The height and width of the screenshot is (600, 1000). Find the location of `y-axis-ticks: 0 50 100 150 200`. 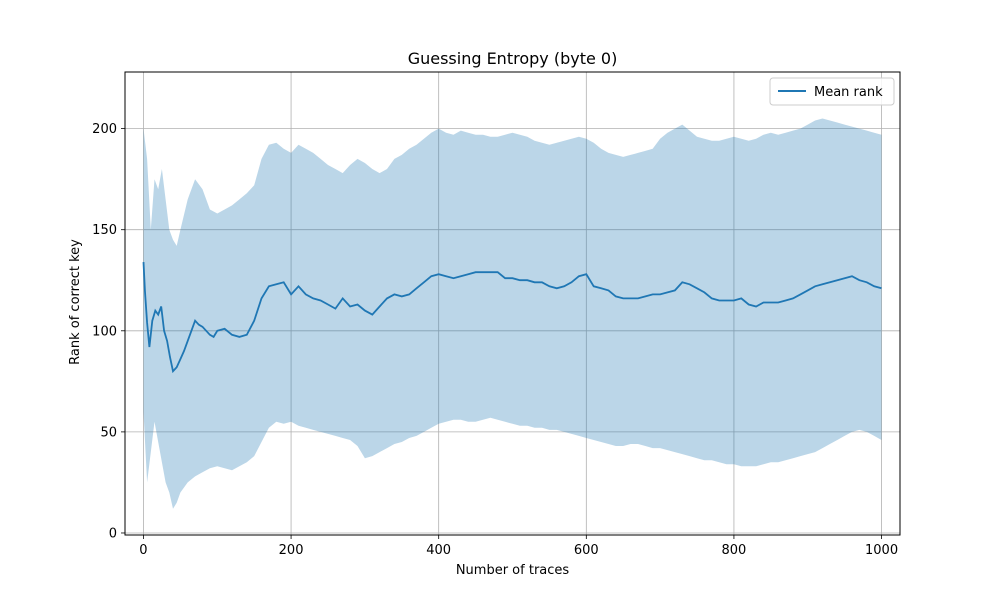

y-axis-ticks: 0 50 100 150 200 is located at coordinates (108, 331).